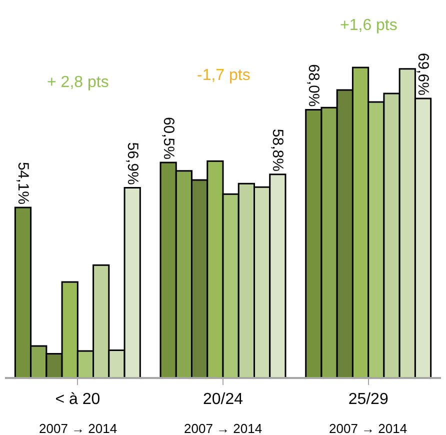 This screenshot has height=435, width=446. I want to click on data-label: 58,8%, so click(277, 150).